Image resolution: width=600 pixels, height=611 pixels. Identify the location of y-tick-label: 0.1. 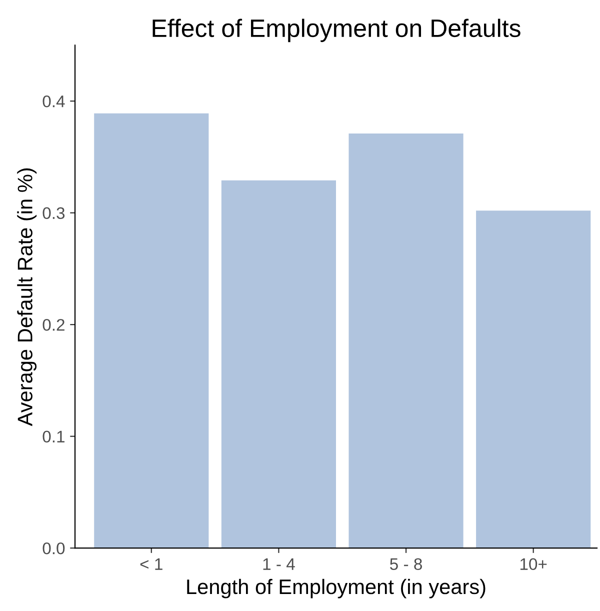
(53, 436).